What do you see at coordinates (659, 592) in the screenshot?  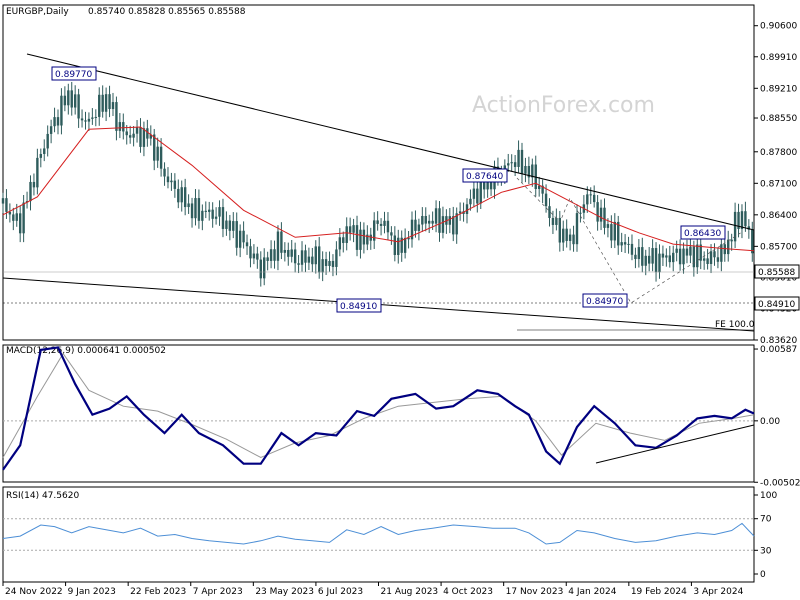 I see `time-tick-label: 19 Feb 2024` at bounding box center [659, 592].